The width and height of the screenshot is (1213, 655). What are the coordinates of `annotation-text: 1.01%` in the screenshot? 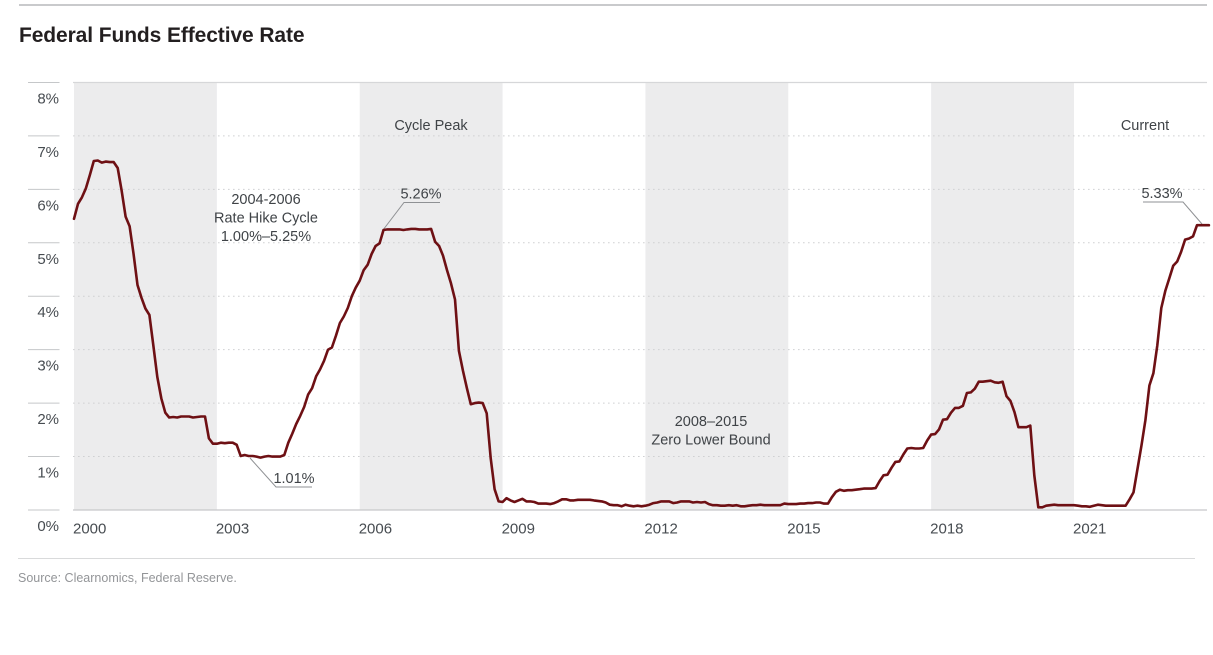 It's located at (293, 479).